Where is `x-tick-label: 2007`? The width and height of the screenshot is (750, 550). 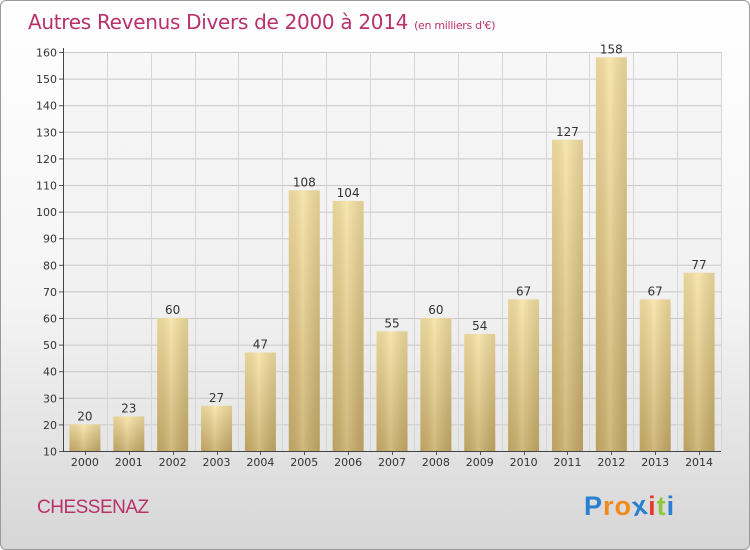 x-tick-label: 2007 is located at coordinates (392, 462).